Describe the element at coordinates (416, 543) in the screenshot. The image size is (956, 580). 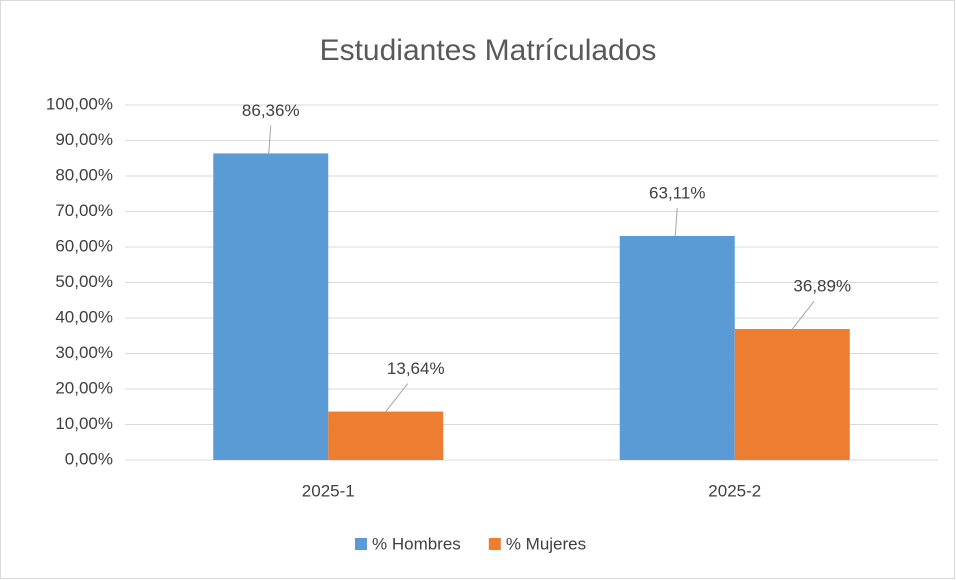
I see `legend-label: % Hombres` at that location.